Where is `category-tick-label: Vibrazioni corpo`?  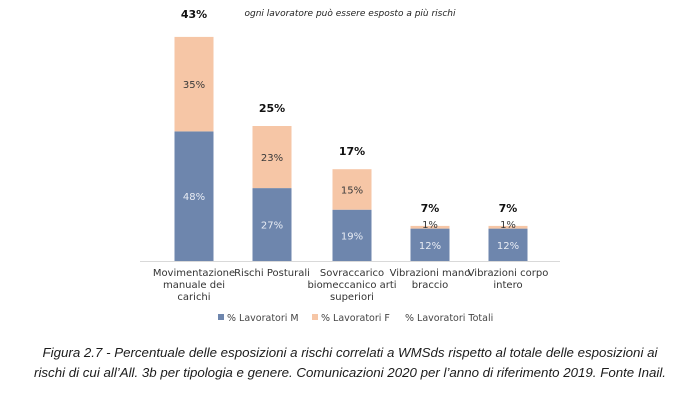
category-tick-label: Vibrazioni corpo is located at coordinates (508, 273).